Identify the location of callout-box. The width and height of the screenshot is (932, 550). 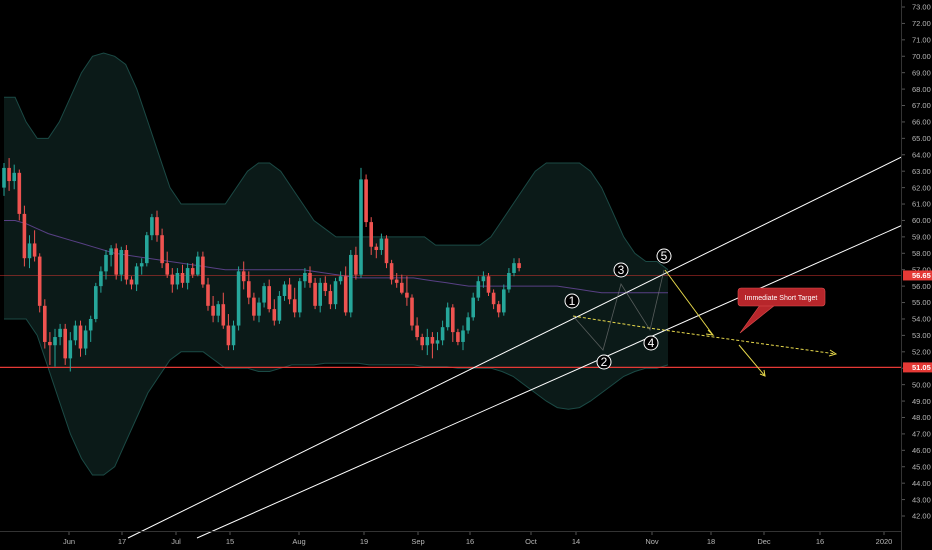
(781, 297).